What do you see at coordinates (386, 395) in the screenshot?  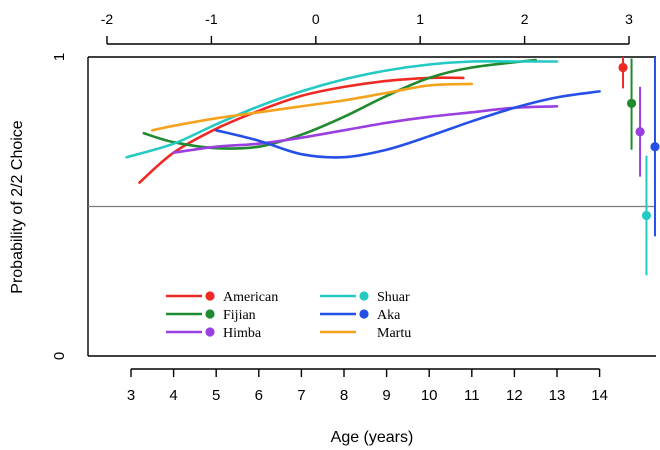 I see `x-tick-label: 9` at bounding box center [386, 395].